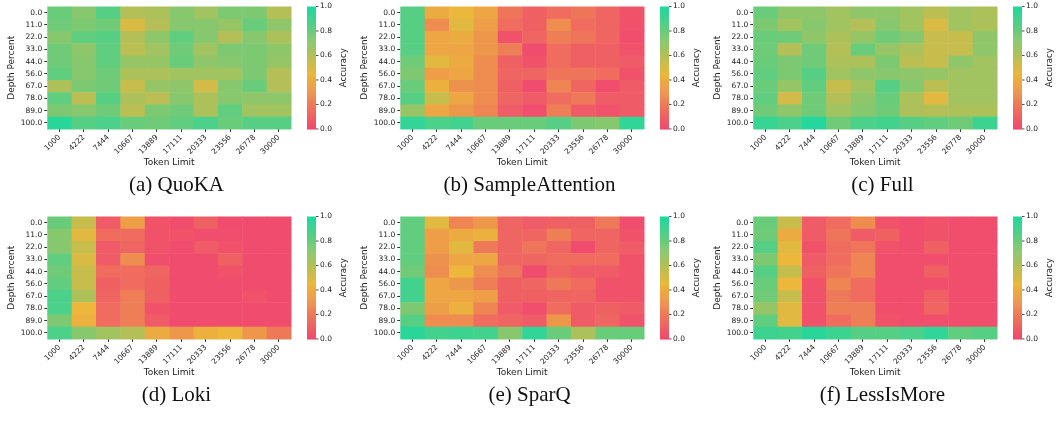 The height and width of the screenshot is (421, 1060). I want to click on text: (b) SampleAttention, so click(529, 184).